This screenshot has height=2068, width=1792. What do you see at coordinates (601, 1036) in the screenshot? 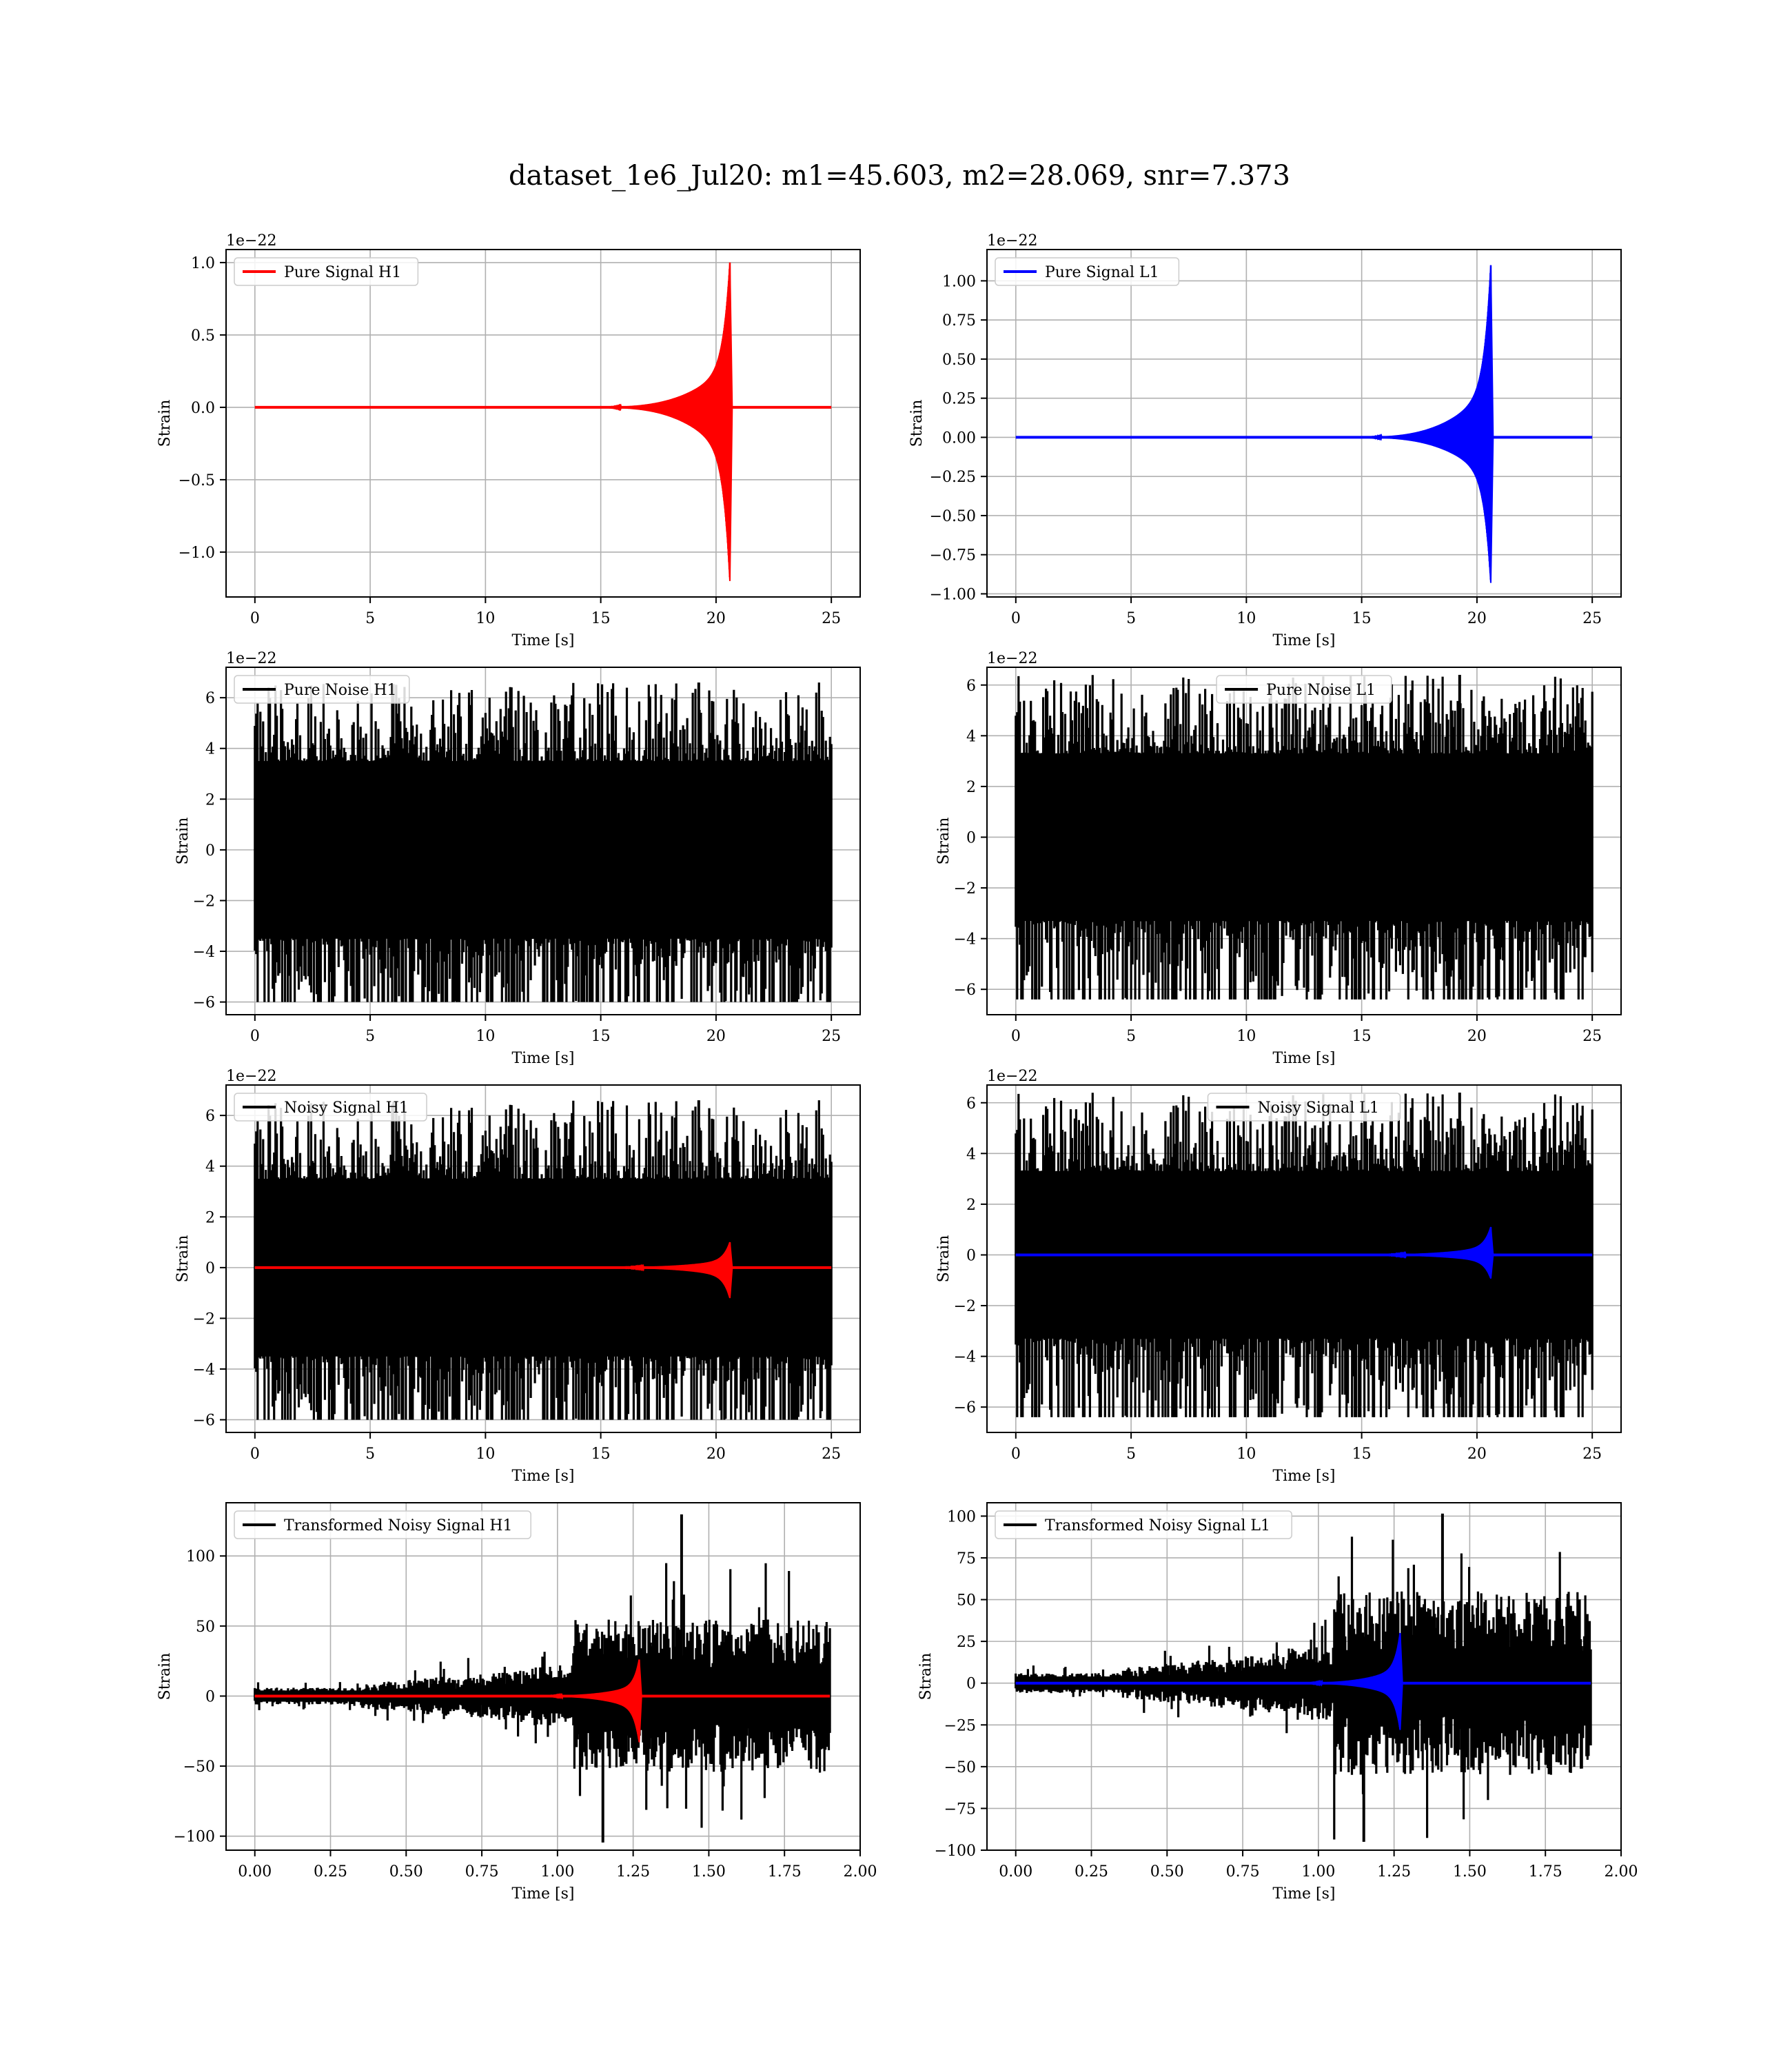
I see `x-tick-label: 15` at bounding box center [601, 1036].